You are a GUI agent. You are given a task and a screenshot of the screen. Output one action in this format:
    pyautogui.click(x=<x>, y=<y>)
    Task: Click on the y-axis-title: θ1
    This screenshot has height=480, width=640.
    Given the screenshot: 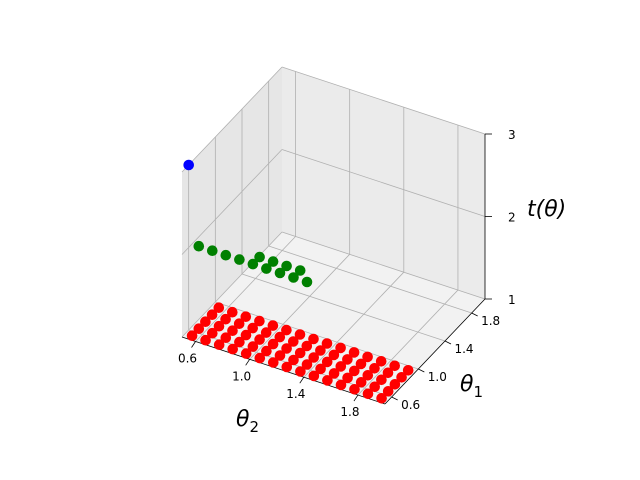 What is the action you would take?
    pyautogui.click(x=471, y=386)
    